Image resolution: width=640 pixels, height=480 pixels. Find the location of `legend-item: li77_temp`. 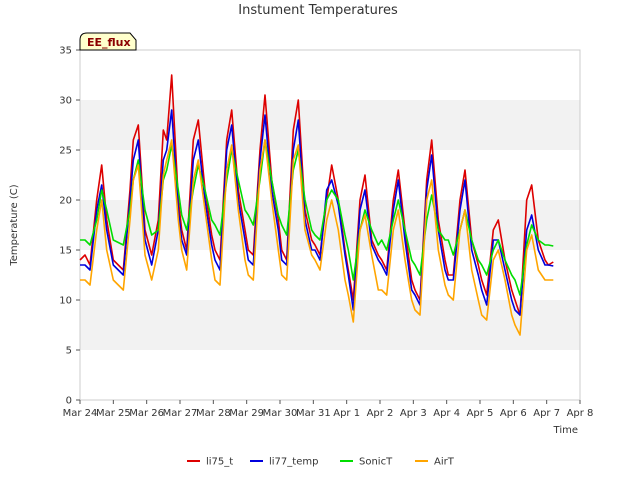

legend-item: li77_temp is located at coordinates (284, 462).